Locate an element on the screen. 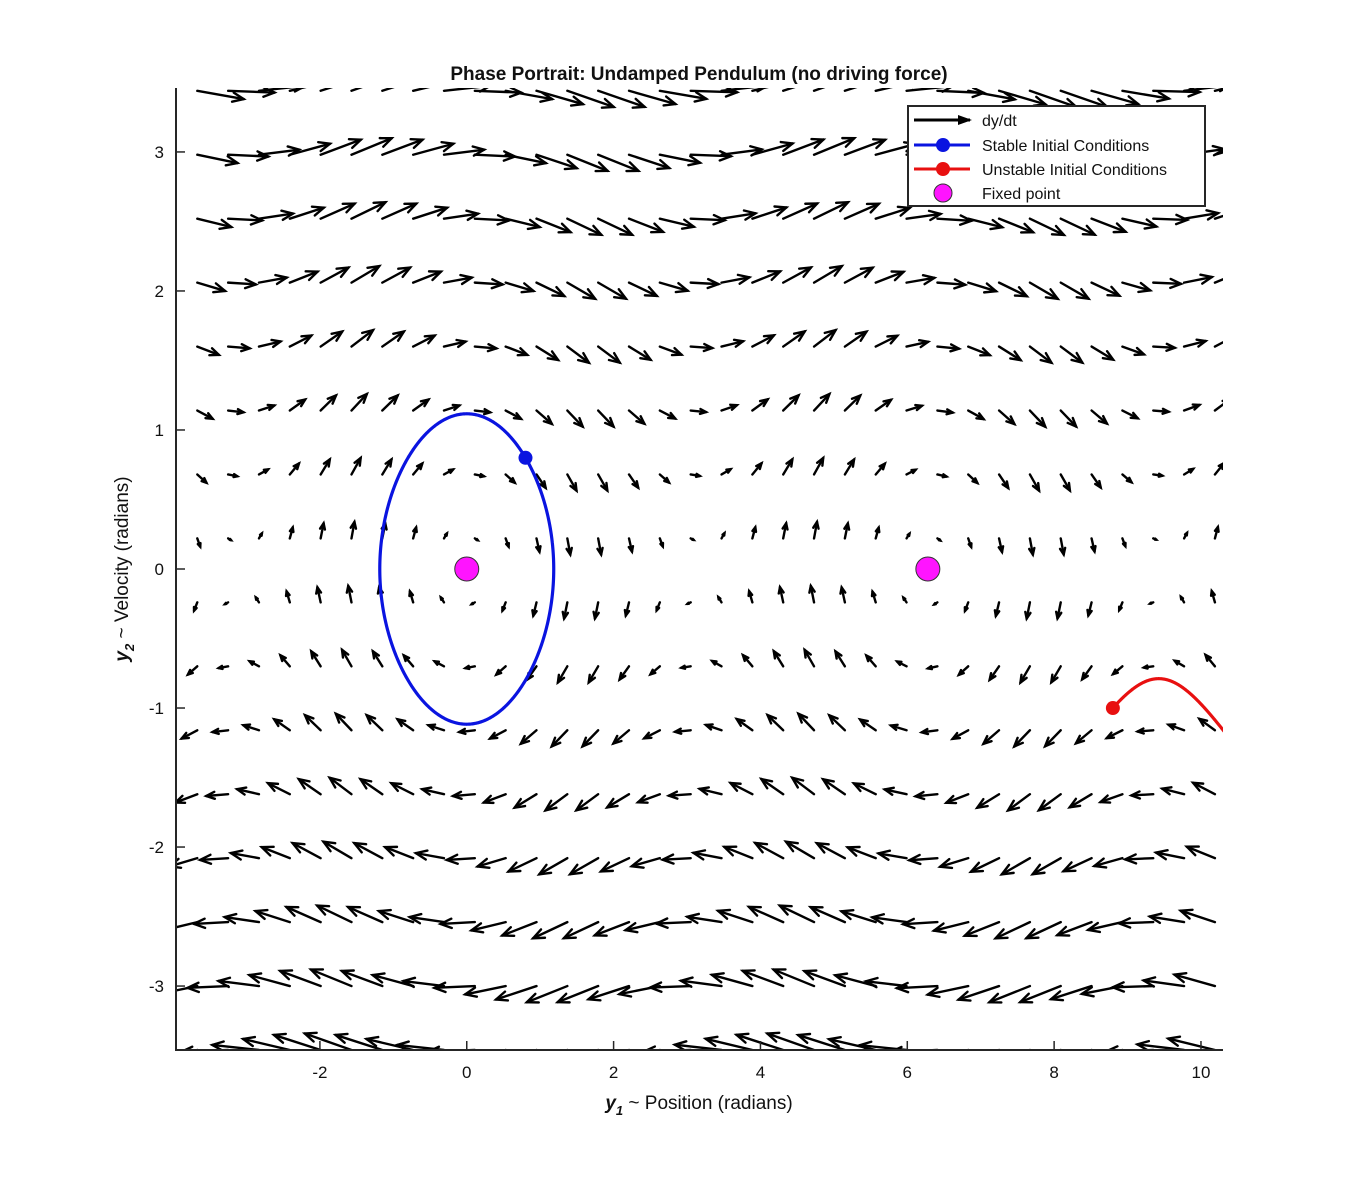 The image size is (1350, 1181). x-axis-label-symbol: y is located at coordinates (610, 1103).